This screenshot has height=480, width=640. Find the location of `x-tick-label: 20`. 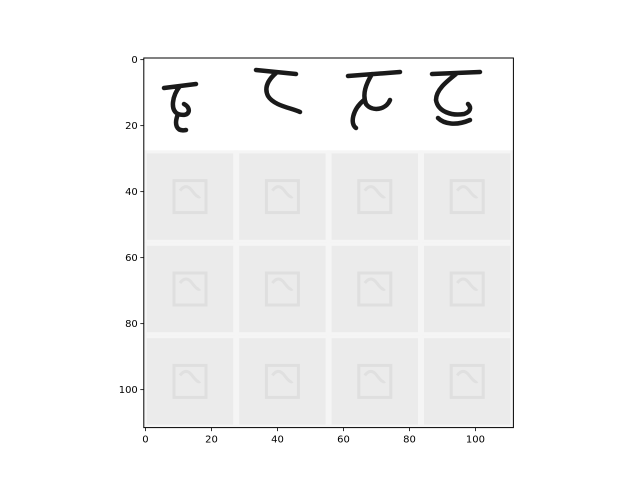

x-tick-label: 20 is located at coordinates (211, 440).